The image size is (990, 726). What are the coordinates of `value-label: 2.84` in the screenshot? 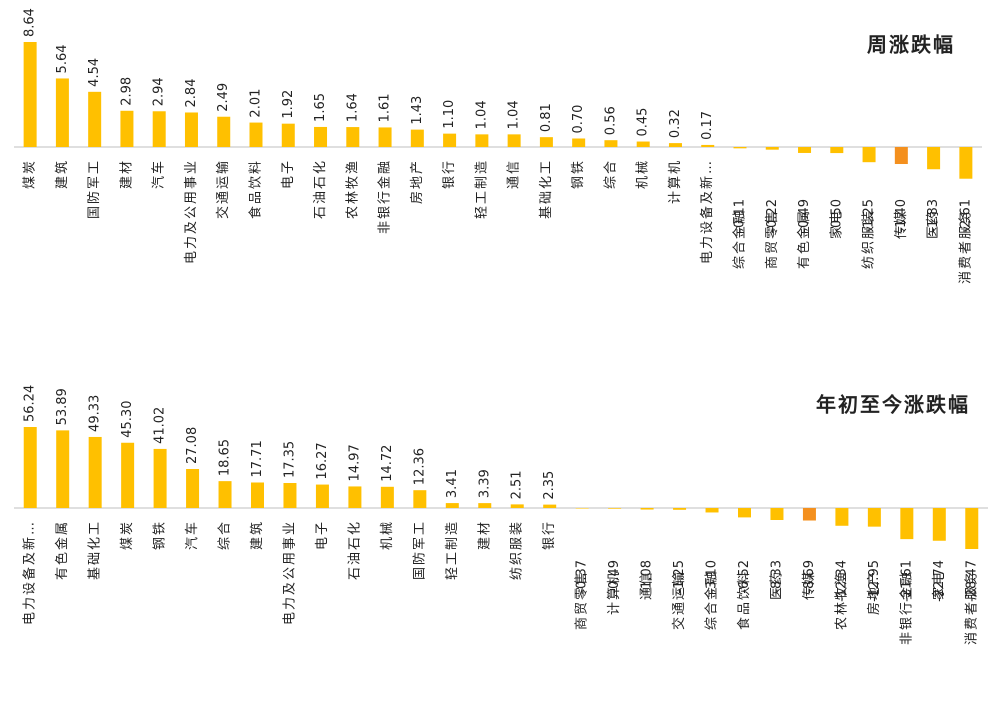 It's located at (191, 93).